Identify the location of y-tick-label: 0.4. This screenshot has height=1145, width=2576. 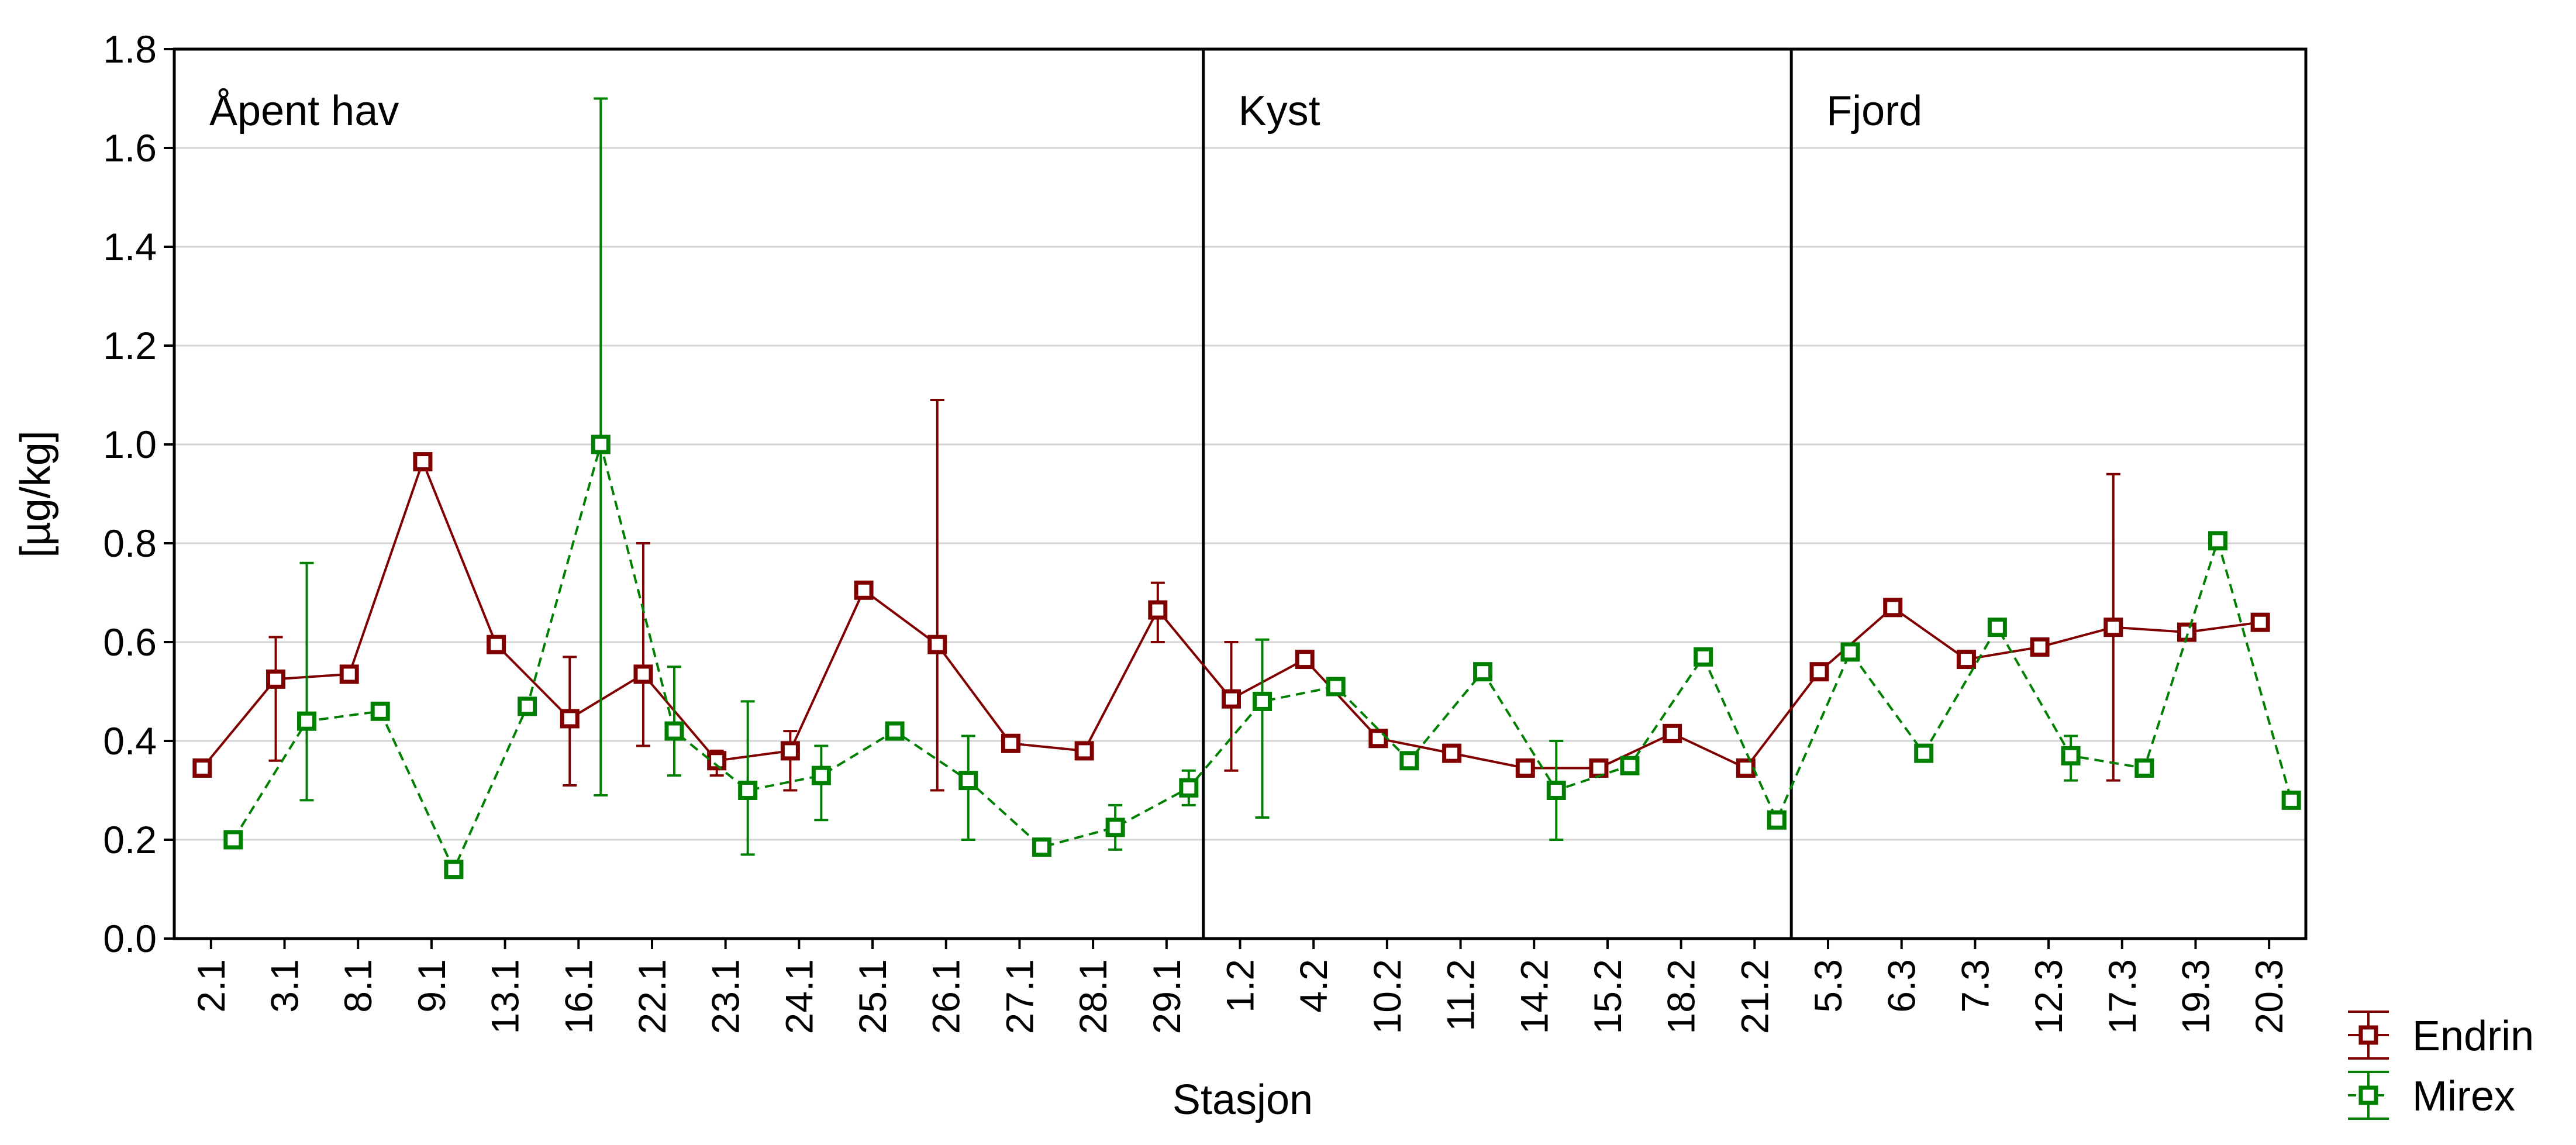
(130, 741).